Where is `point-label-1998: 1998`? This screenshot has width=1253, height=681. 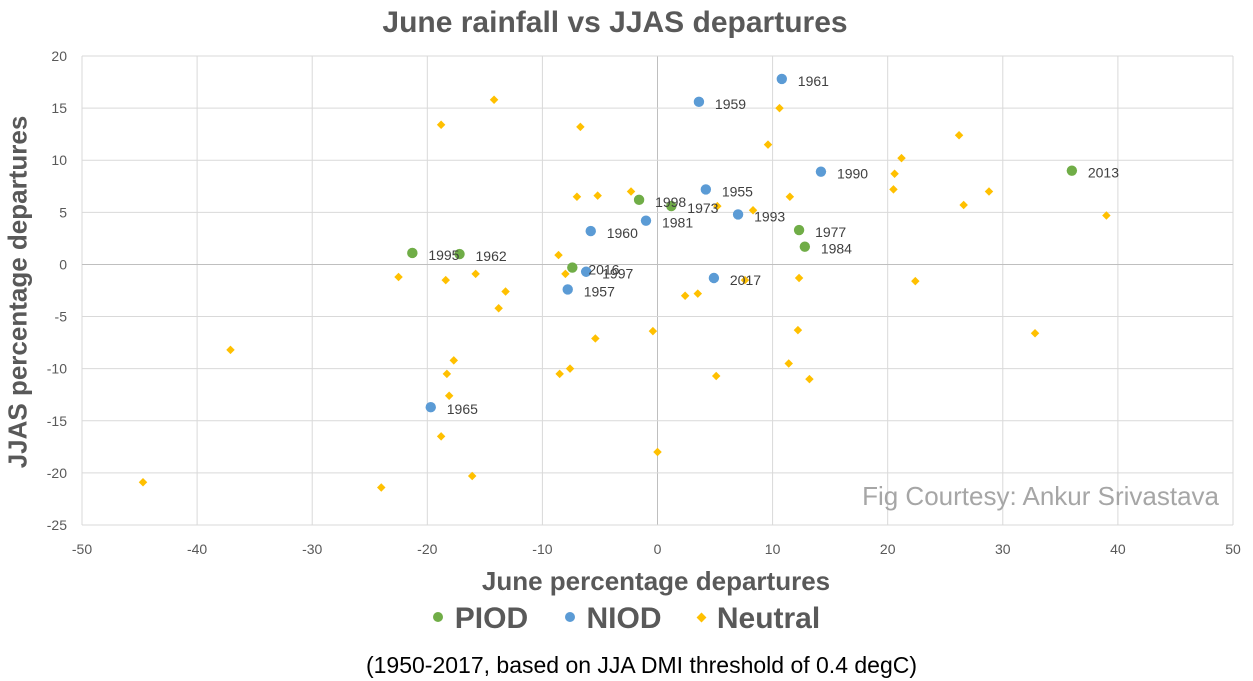 point-label-1998: 1998 is located at coordinates (670, 202).